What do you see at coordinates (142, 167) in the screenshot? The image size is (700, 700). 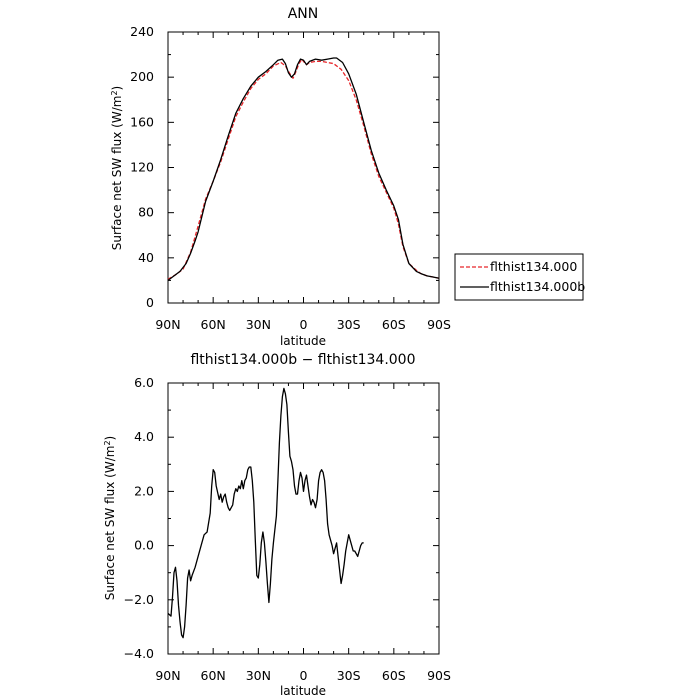 I see `top-ytick-label: 120` at bounding box center [142, 167].